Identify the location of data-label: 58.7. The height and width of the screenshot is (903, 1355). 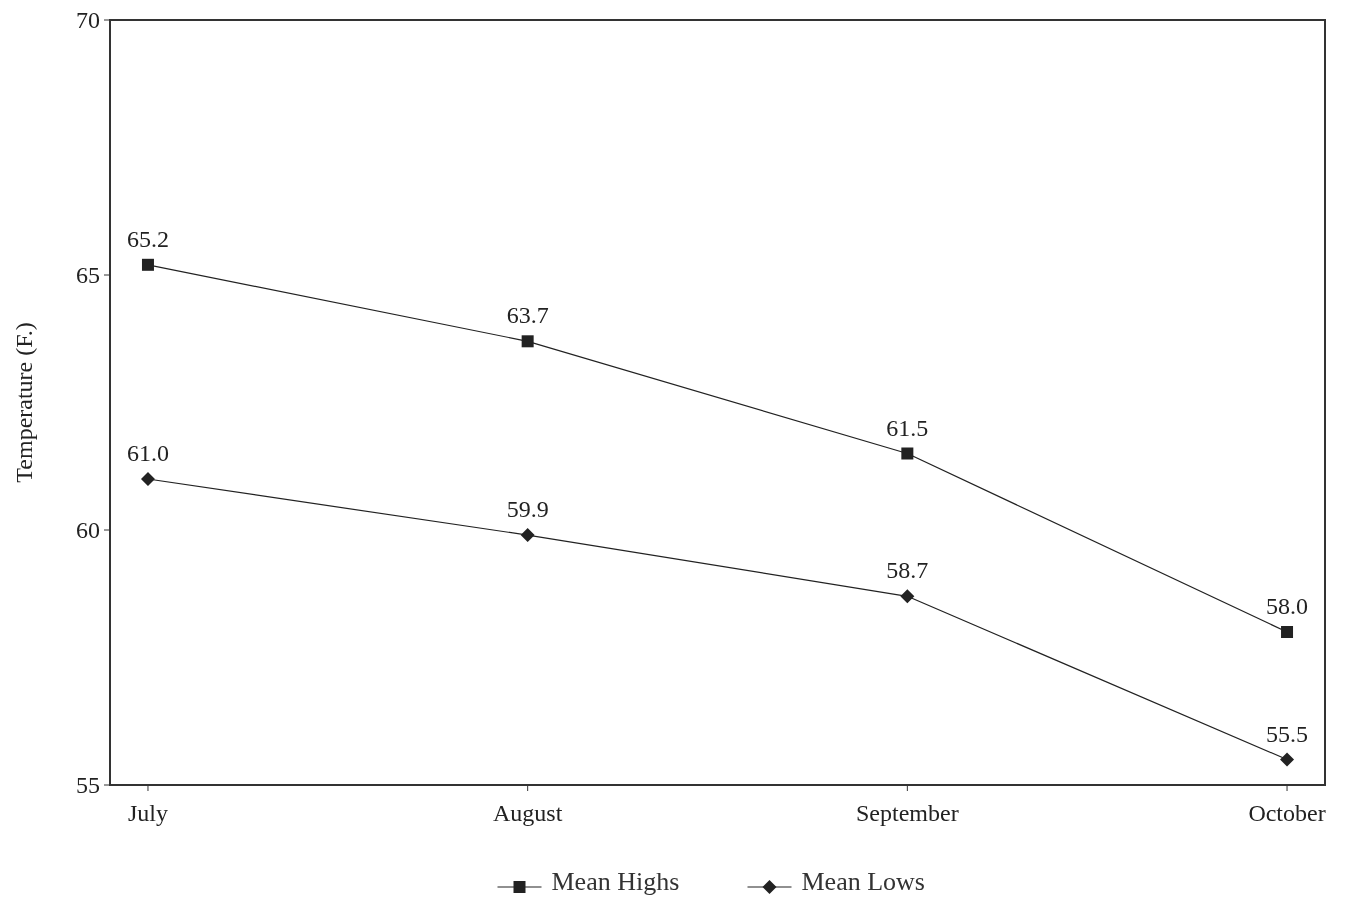
(907, 570).